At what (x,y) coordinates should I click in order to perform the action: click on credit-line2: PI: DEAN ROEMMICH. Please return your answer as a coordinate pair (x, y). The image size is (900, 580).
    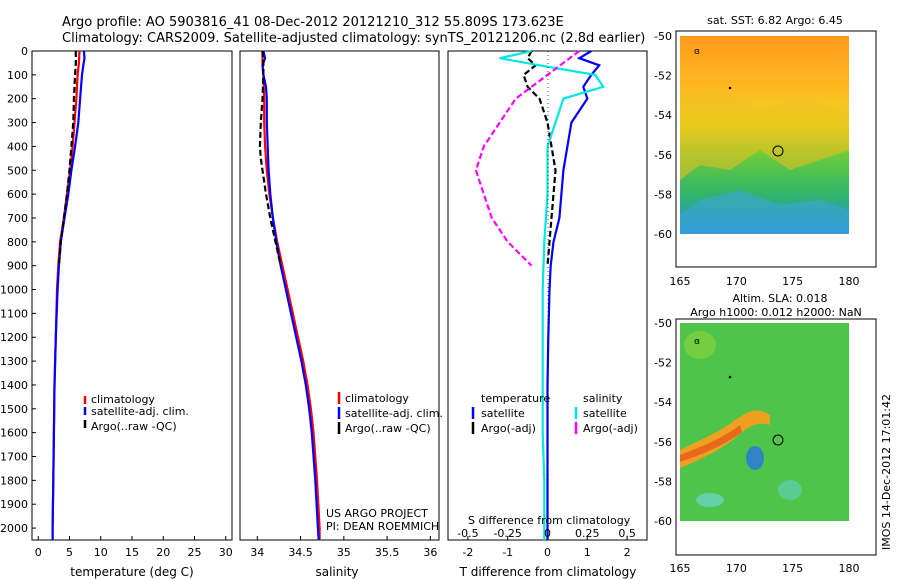
    Looking at the image, I should click on (382, 526).